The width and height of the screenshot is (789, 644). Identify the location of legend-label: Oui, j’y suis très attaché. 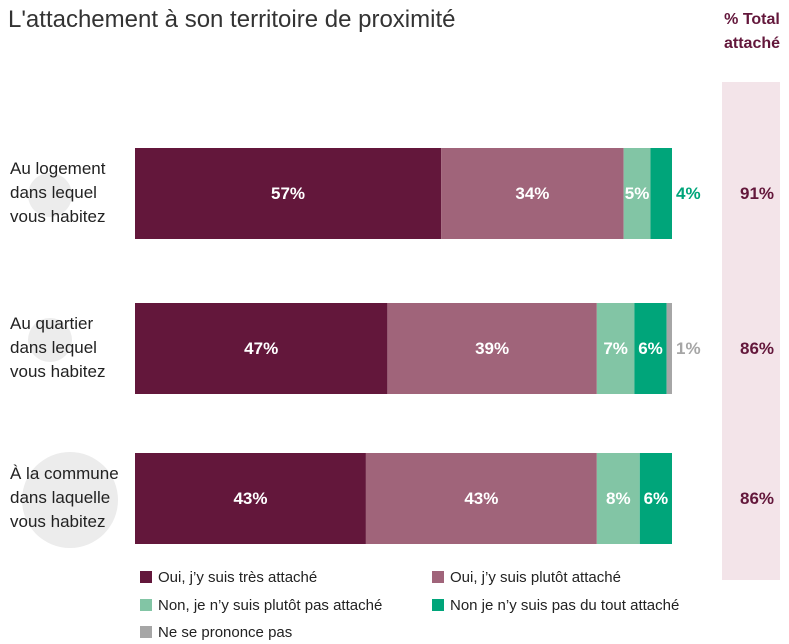
(237, 577).